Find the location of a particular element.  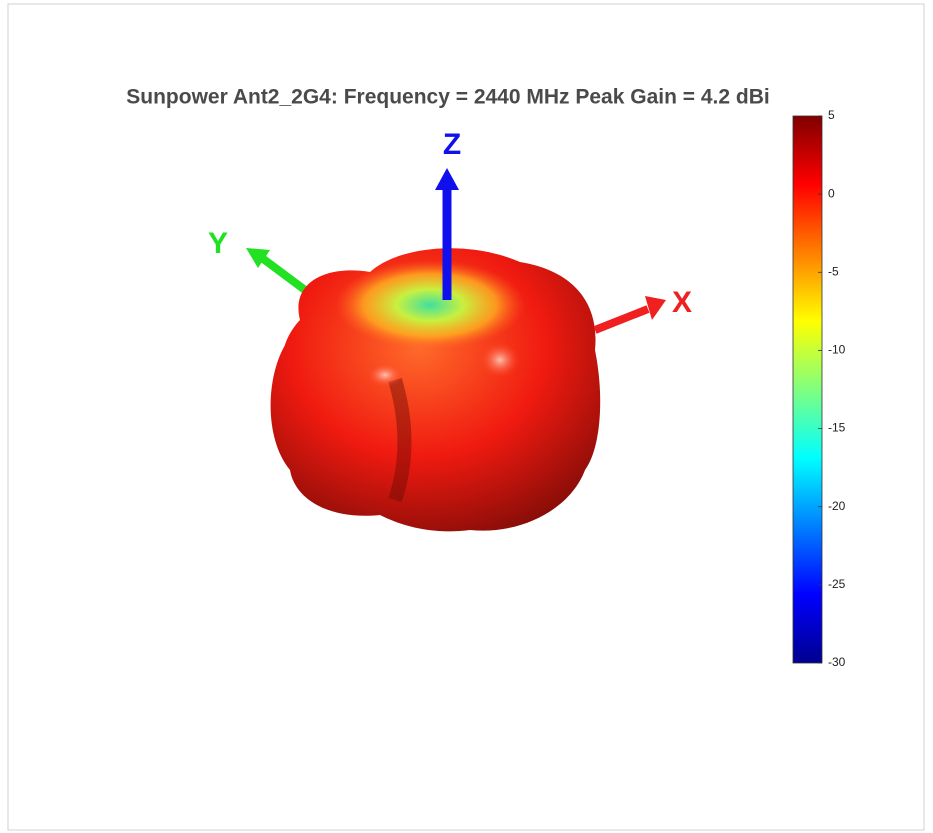

z-axis-arrowhead is located at coordinates (447, 179).